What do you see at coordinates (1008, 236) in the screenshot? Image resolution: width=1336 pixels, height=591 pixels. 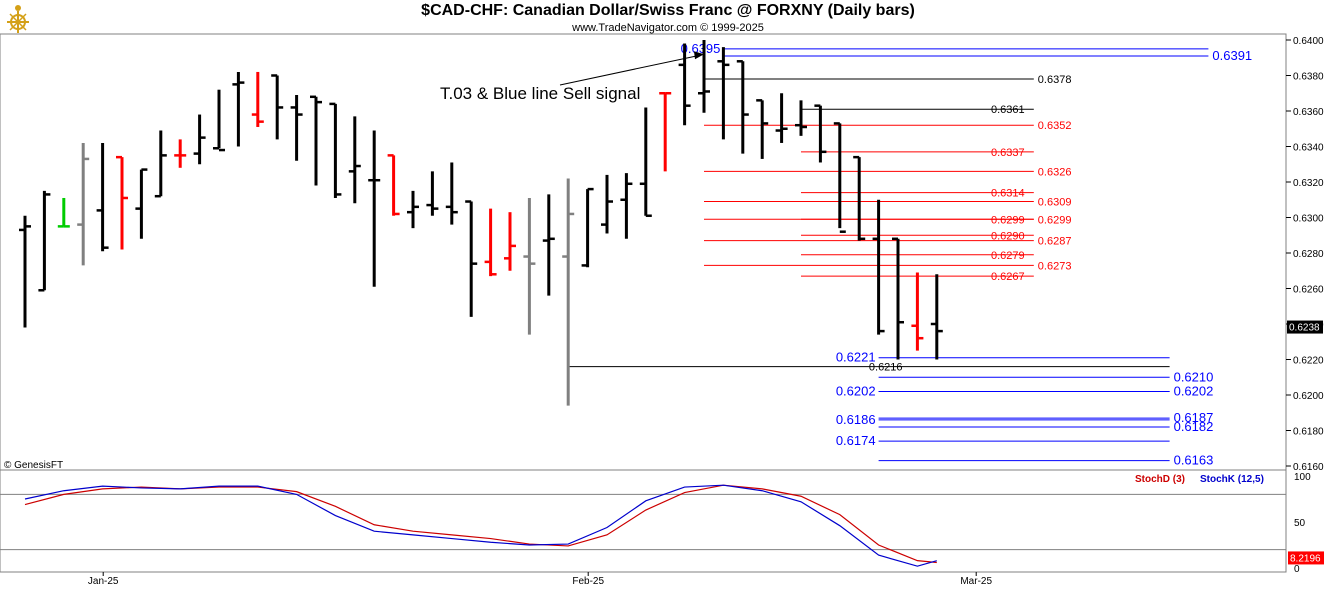 I see `level-label: 0.6290` at bounding box center [1008, 236].